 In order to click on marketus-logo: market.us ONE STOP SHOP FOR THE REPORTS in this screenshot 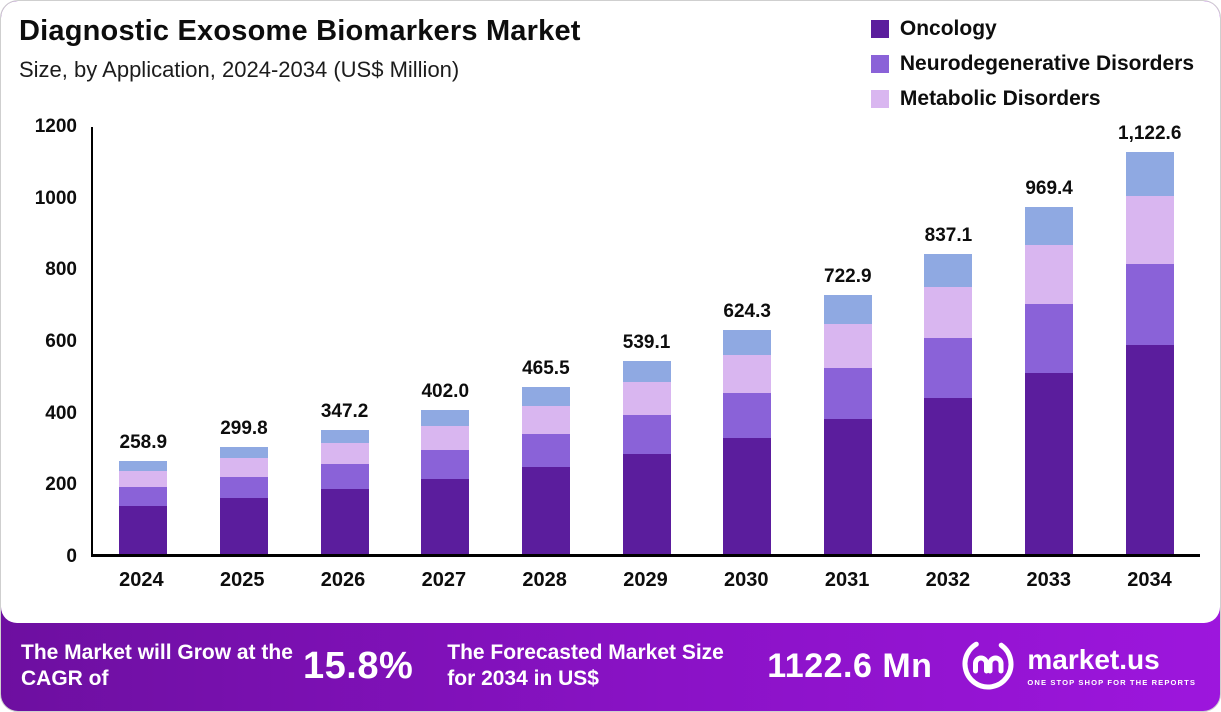, I will do `click(1078, 666)`.